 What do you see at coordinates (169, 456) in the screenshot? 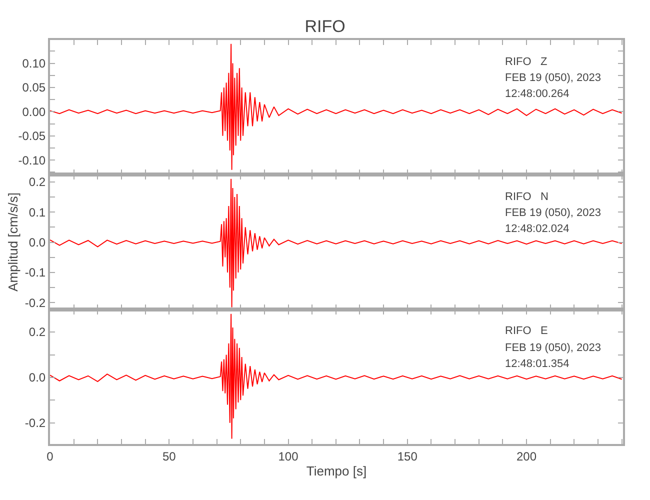
I see `x-tick-label: 50` at bounding box center [169, 456].